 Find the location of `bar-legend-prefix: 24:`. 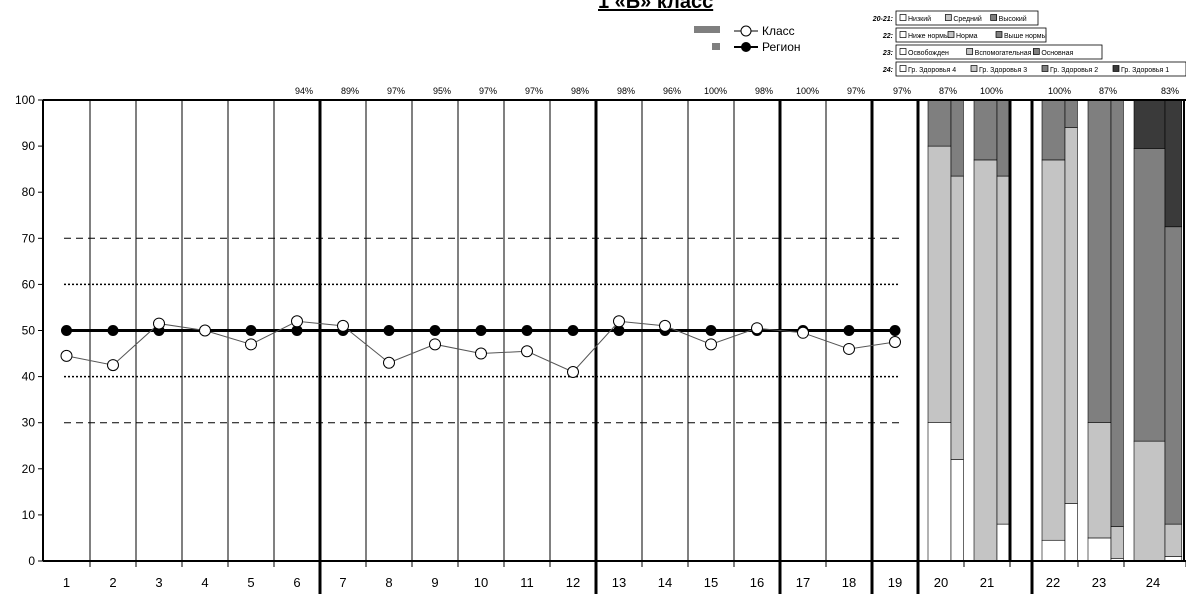

bar-legend-prefix: 24: is located at coordinates (887, 70).